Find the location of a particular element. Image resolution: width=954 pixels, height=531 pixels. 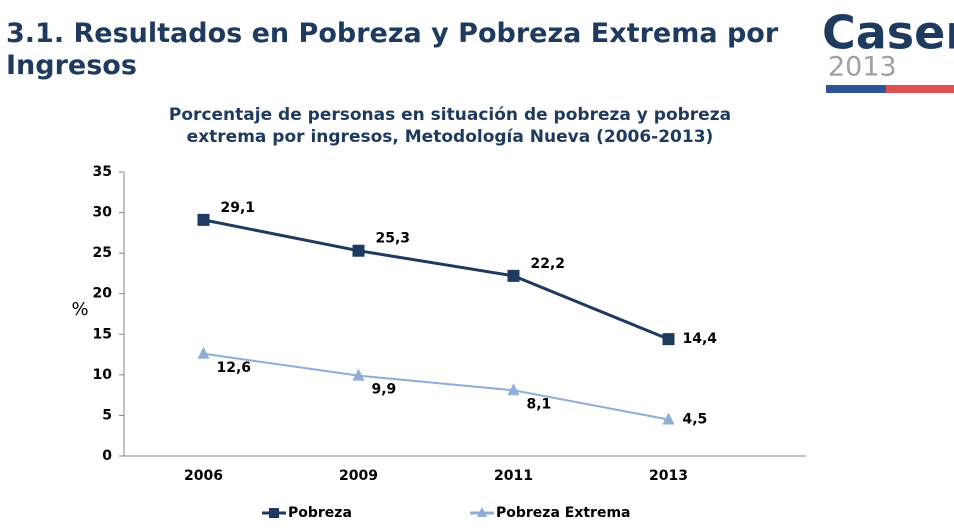

y-tick-label: 10 is located at coordinates (103, 375).